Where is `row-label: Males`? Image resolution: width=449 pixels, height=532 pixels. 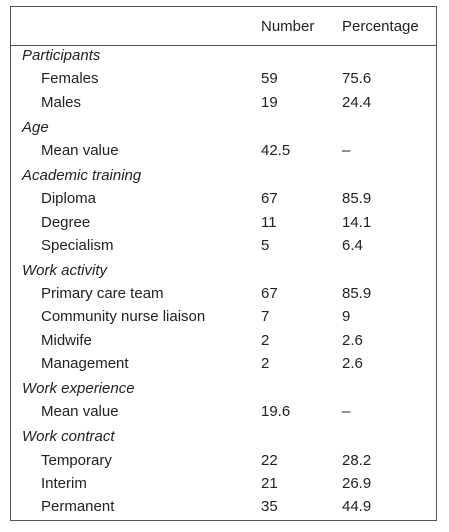 row-label: Males is located at coordinates (61, 102).